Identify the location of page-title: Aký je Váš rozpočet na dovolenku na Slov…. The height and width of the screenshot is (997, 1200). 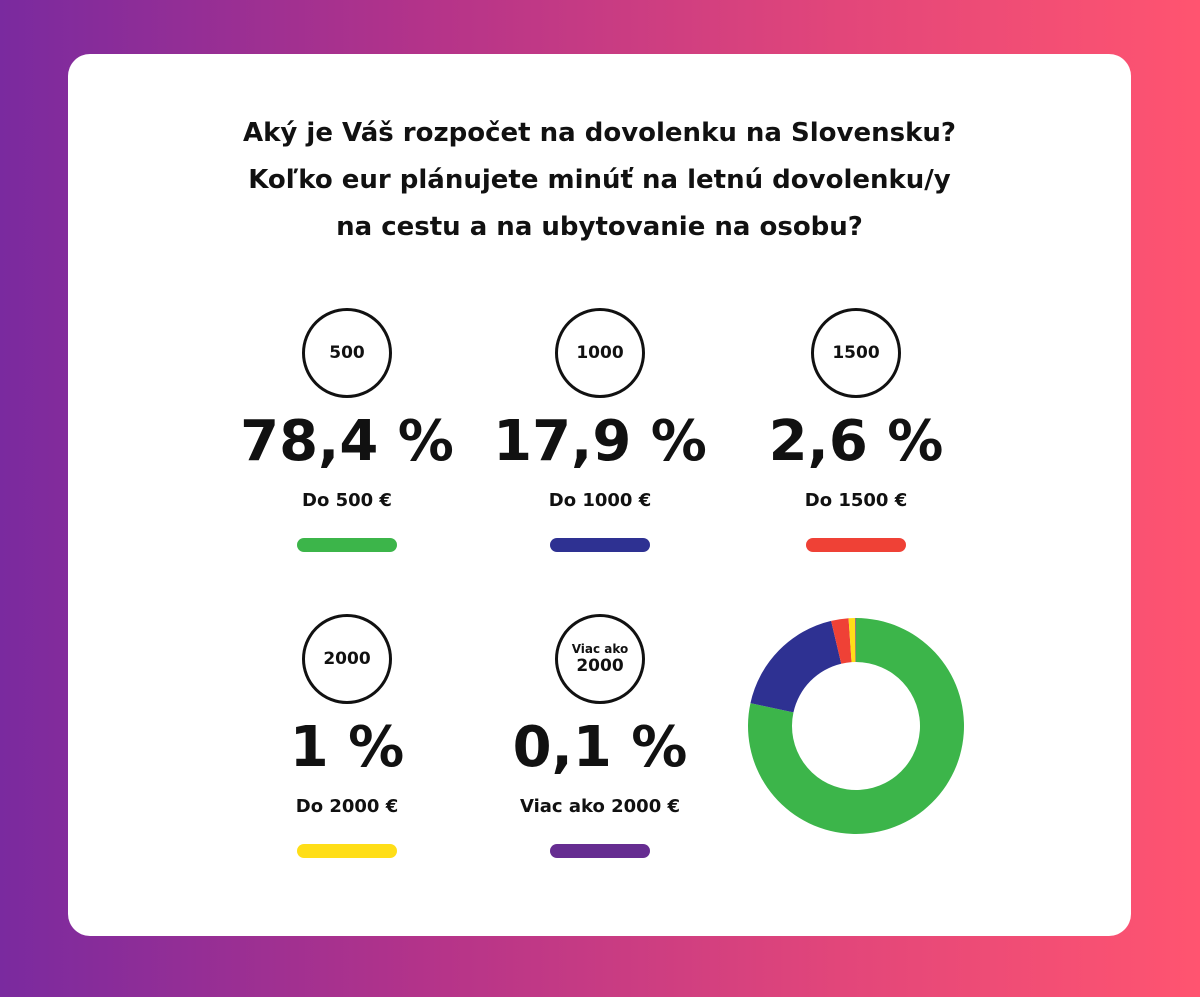
(599, 180).